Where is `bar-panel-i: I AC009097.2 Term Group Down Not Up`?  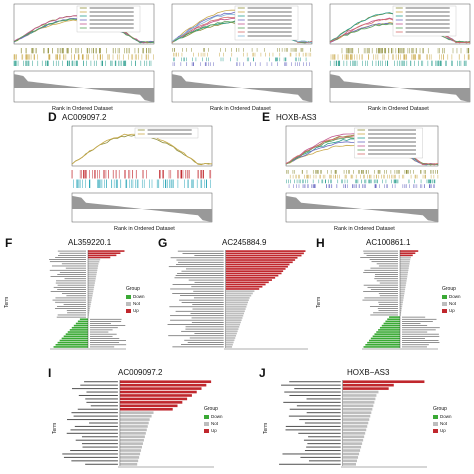 bar-panel-i: I AC009097.2 Term Group Down Not Up is located at coordinates (118, 420).